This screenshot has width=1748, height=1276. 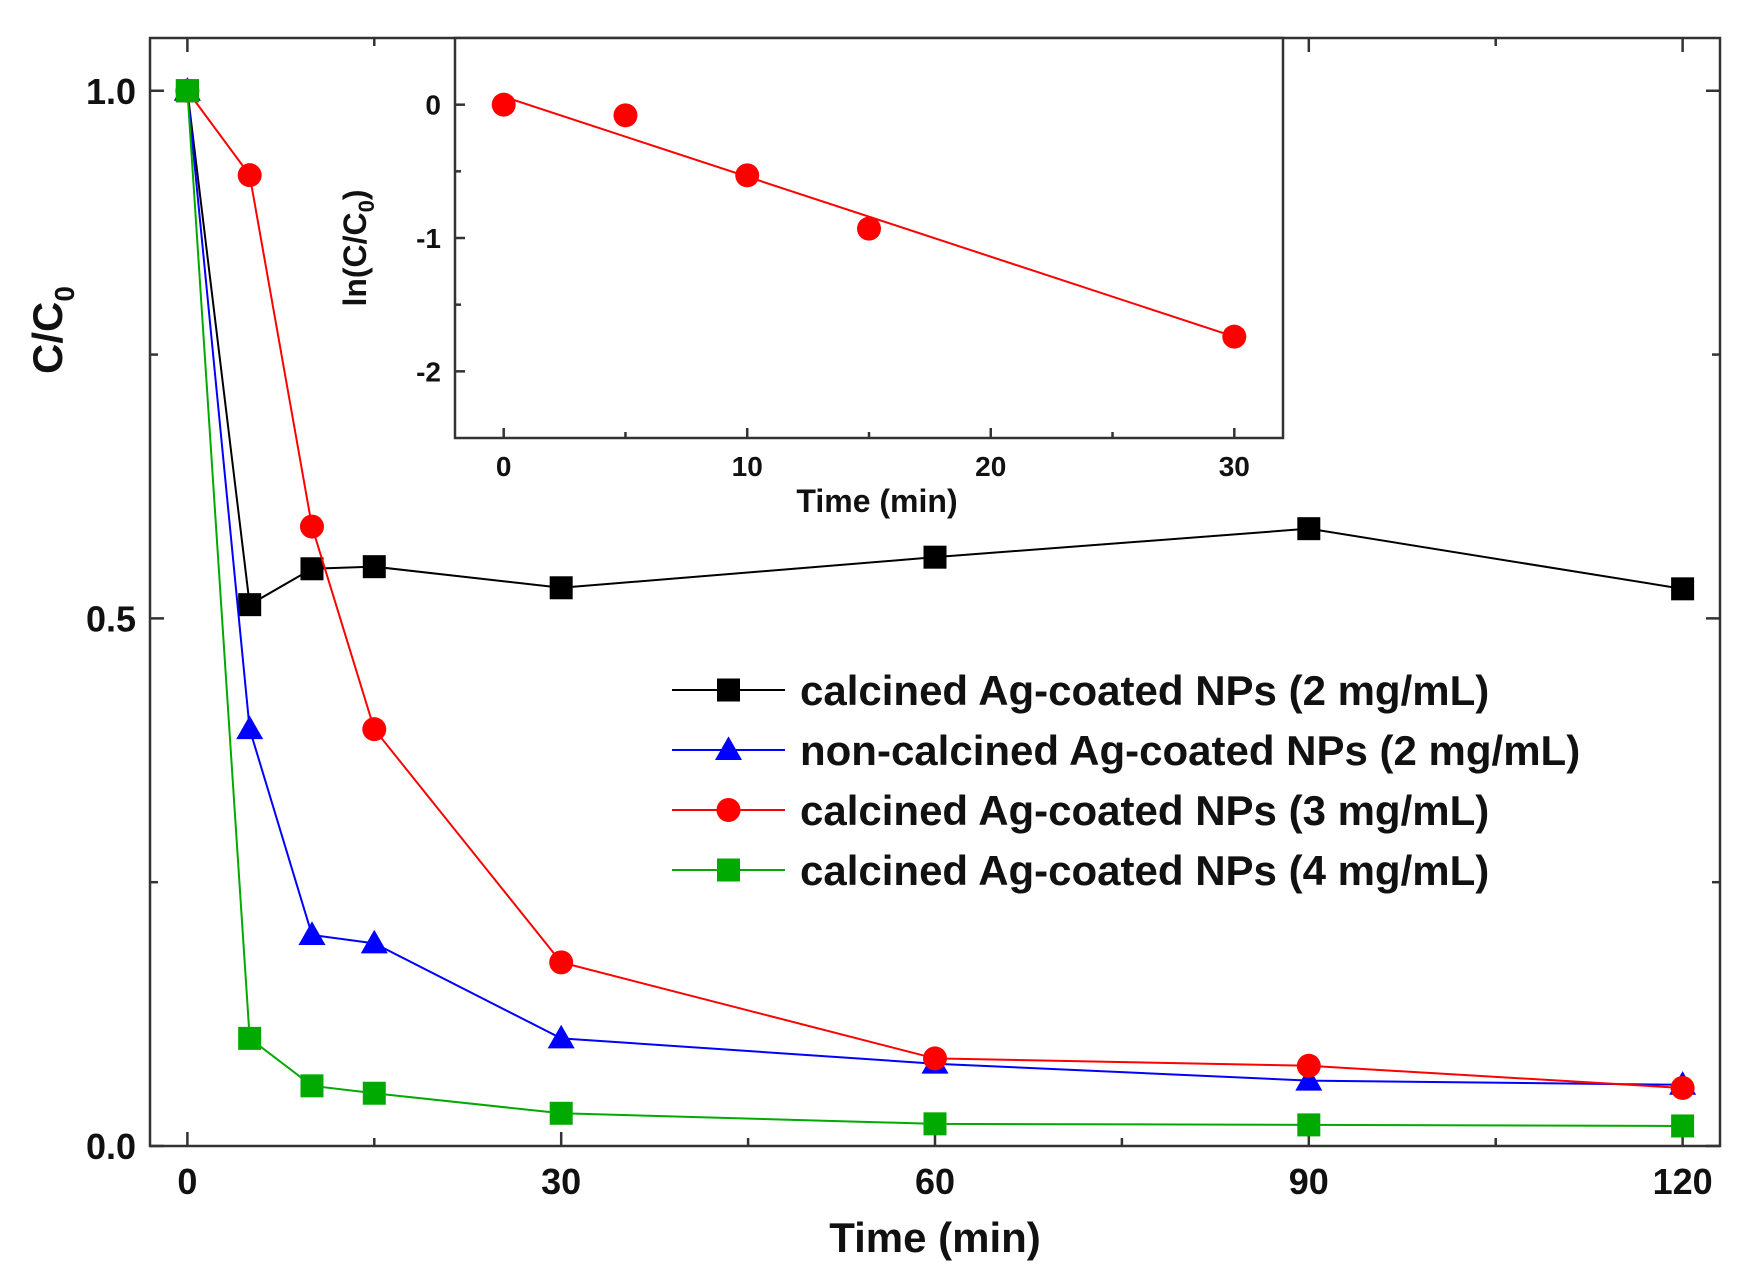 What do you see at coordinates (111, 91) in the screenshot?
I see `main-y-tick-label: 1.0` at bounding box center [111, 91].